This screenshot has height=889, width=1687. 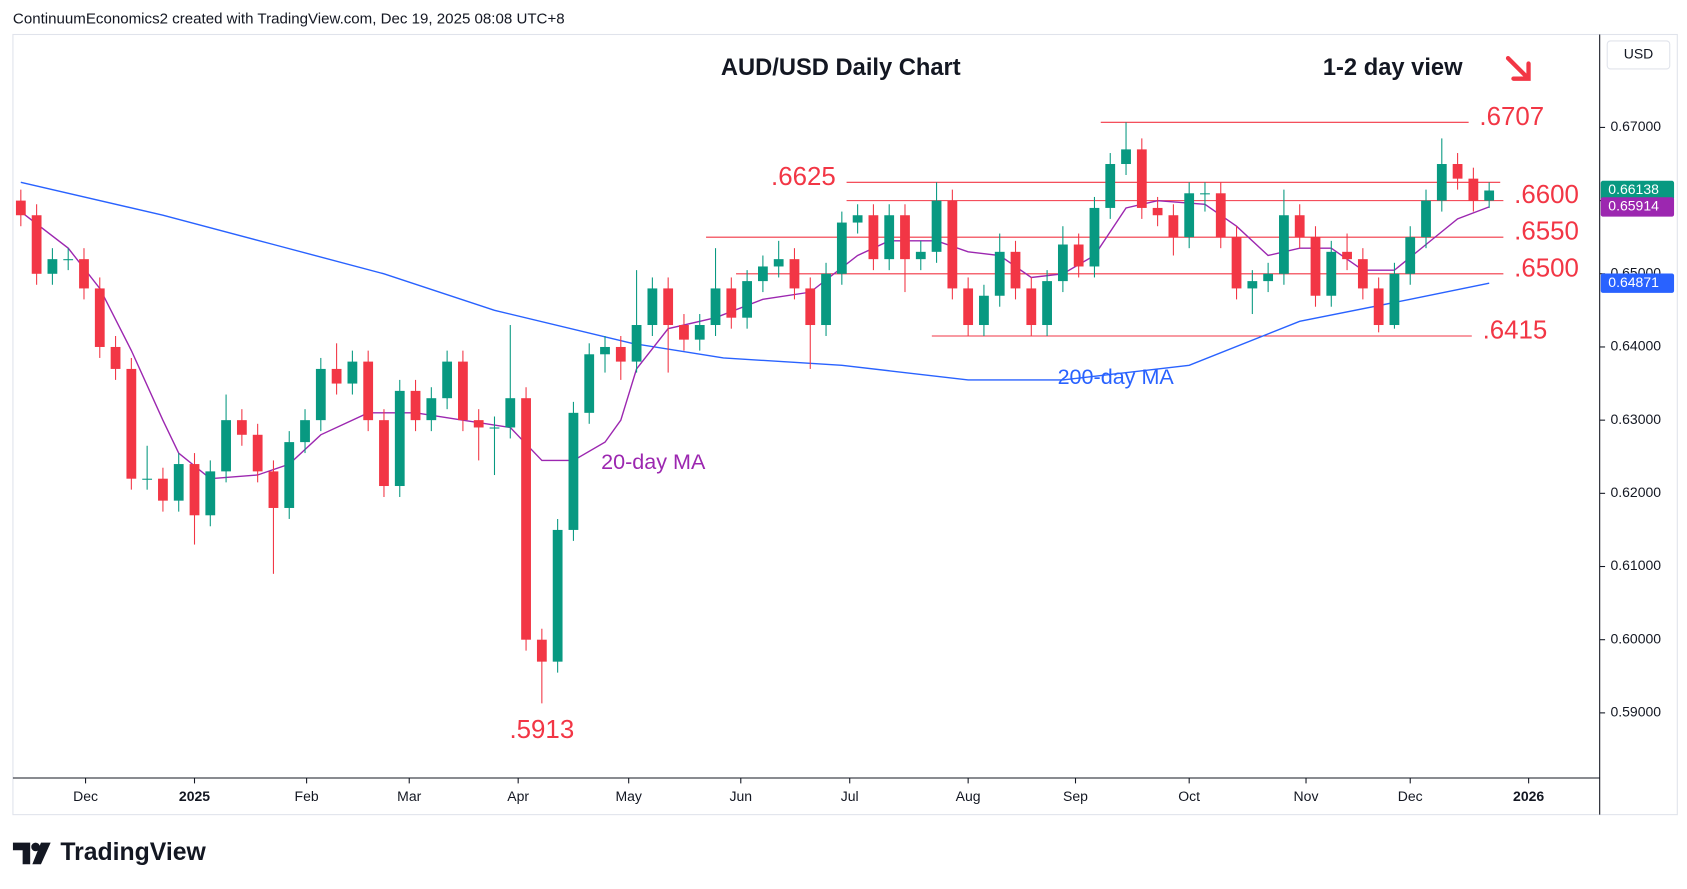 What do you see at coordinates (1306, 796) in the screenshot?
I see `x-tick-label: Nov` at bounding box center [1306, 796].